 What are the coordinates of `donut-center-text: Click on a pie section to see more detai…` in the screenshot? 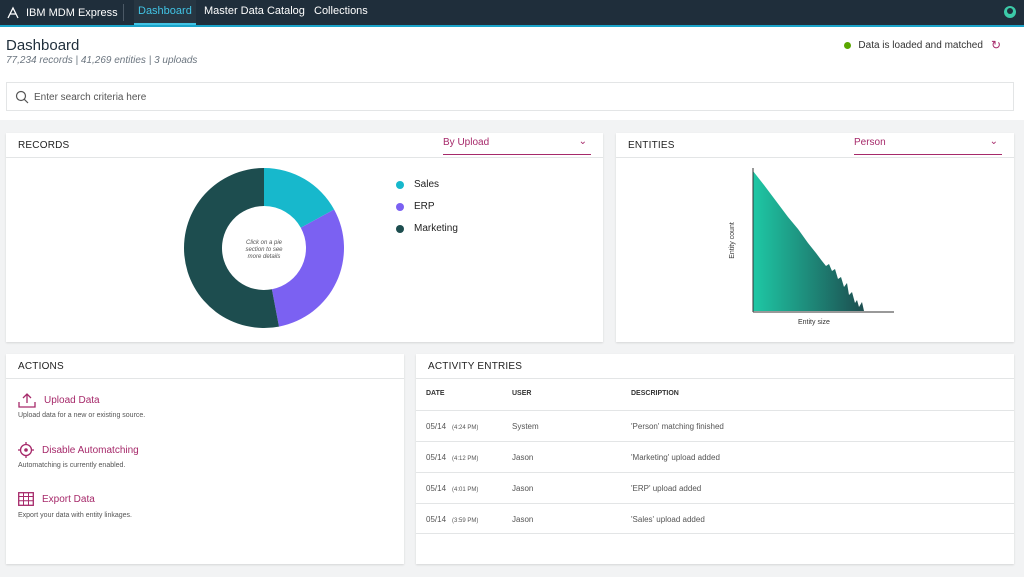 It's located at (264, 250).